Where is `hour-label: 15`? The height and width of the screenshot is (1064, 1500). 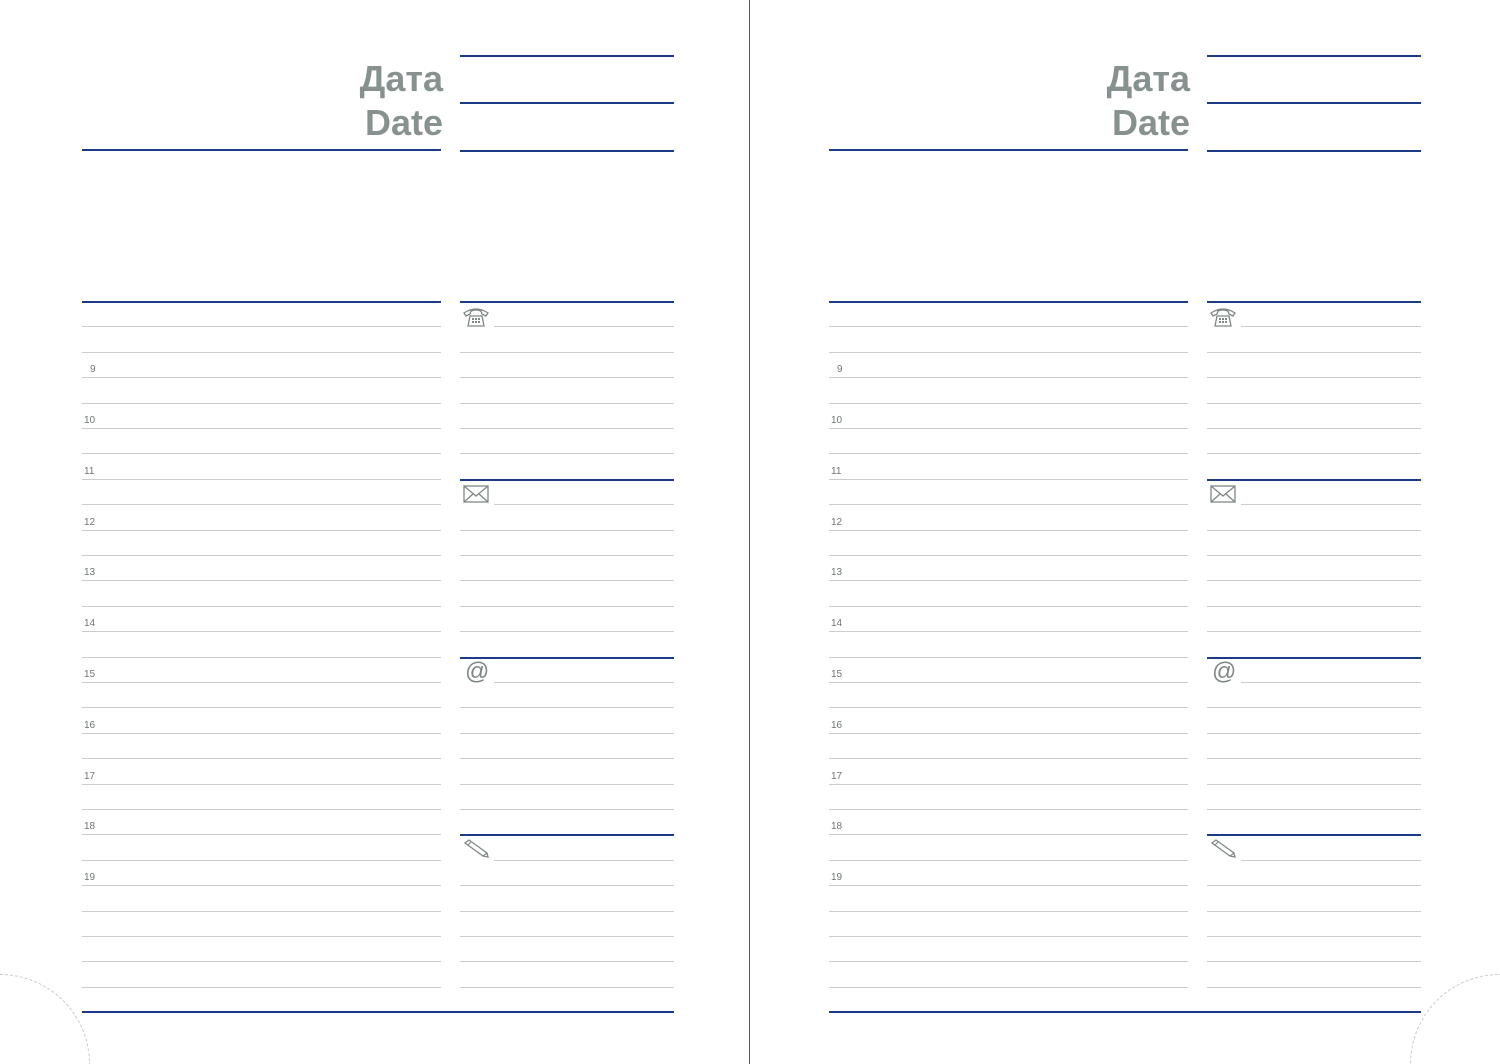
hour-label: 15 is located at coordinates (837, 674).